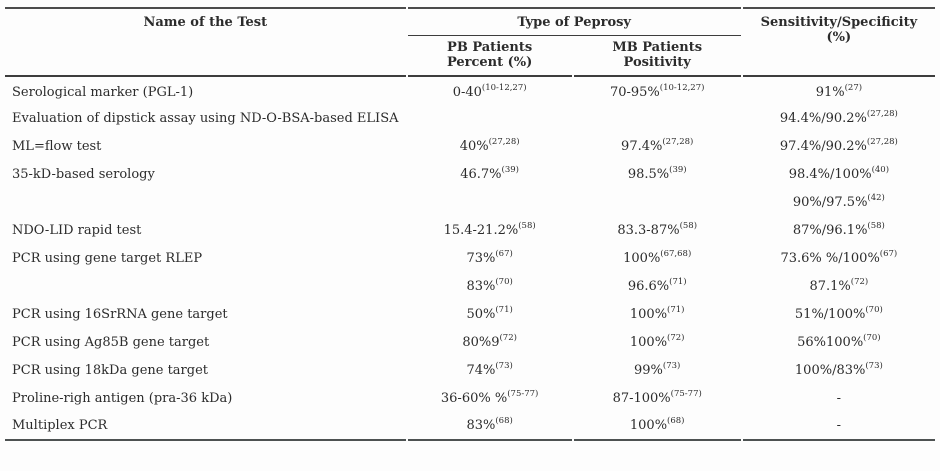 This screenshot has height=471, width=940. I want to click on pb-value: 46.7%, so click(481, 174).